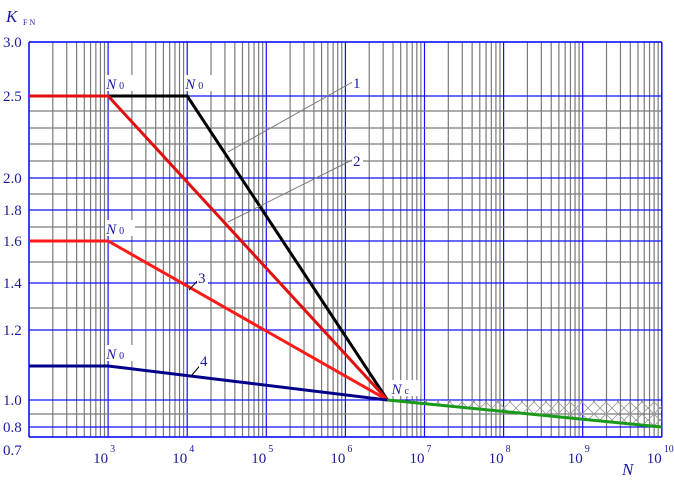 Image resolution: width=674 pixels, height=481 pixels. I want to click on curve-label-1: 1, so click(357, 84).